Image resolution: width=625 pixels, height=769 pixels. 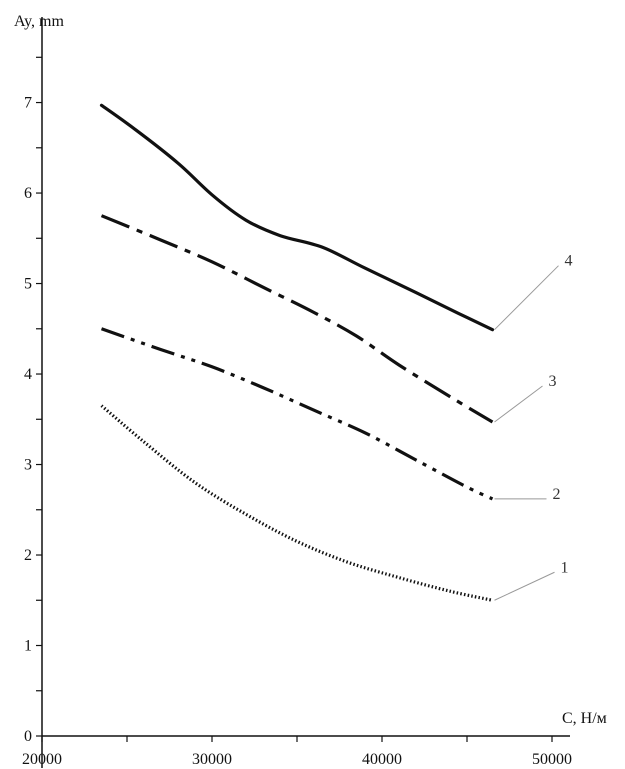 I want to click on x-axis: C, Н/м, so click(x=324, y=723).